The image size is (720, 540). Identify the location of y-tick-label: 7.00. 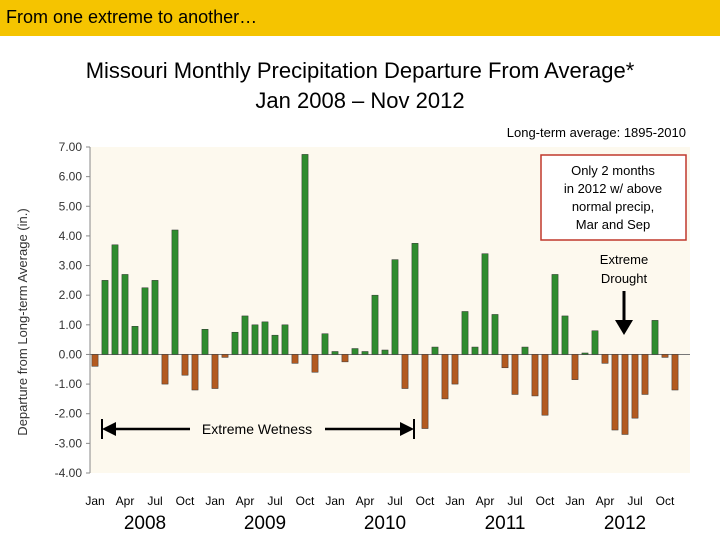
(71, 147).